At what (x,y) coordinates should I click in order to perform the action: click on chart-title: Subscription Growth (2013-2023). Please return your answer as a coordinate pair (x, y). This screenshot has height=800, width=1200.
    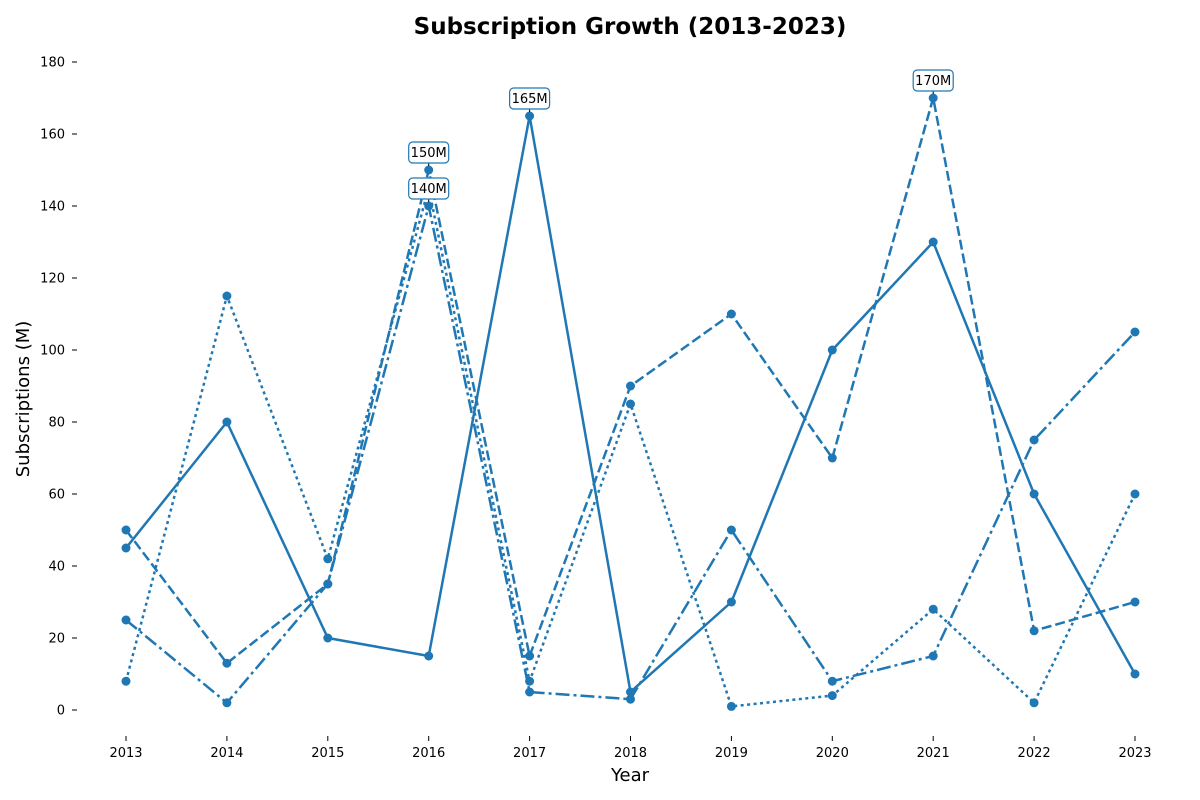
    Looking at the image, I should click on (630, 27).